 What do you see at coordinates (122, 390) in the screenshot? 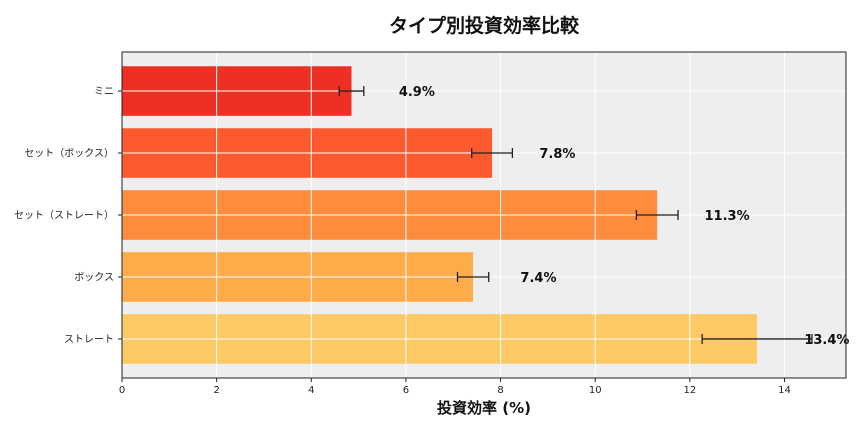
I see `x-tick-label: 0` at bounding box center [122, 390].